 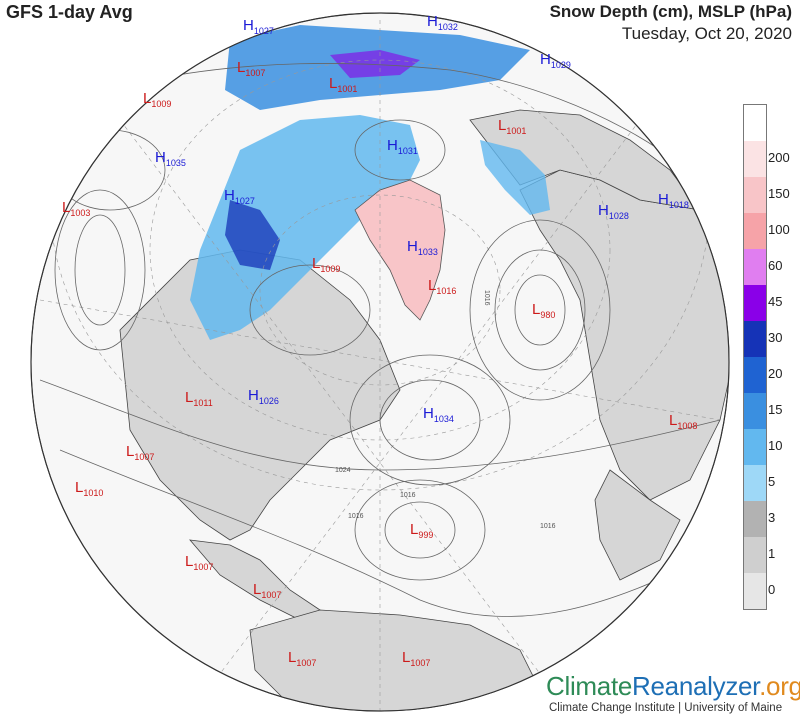 What do you see at coordinates (696, 686) in the screenshot?
I see `brand-part-2: Reanalyzer` at bounding box center [696, 686].